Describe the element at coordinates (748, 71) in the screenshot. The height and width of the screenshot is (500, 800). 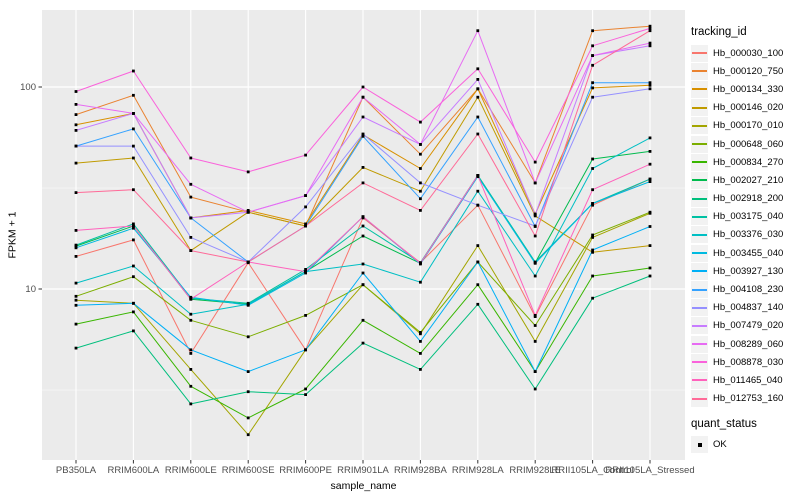
I see `legend-label: Hb_000120_750` at that location.